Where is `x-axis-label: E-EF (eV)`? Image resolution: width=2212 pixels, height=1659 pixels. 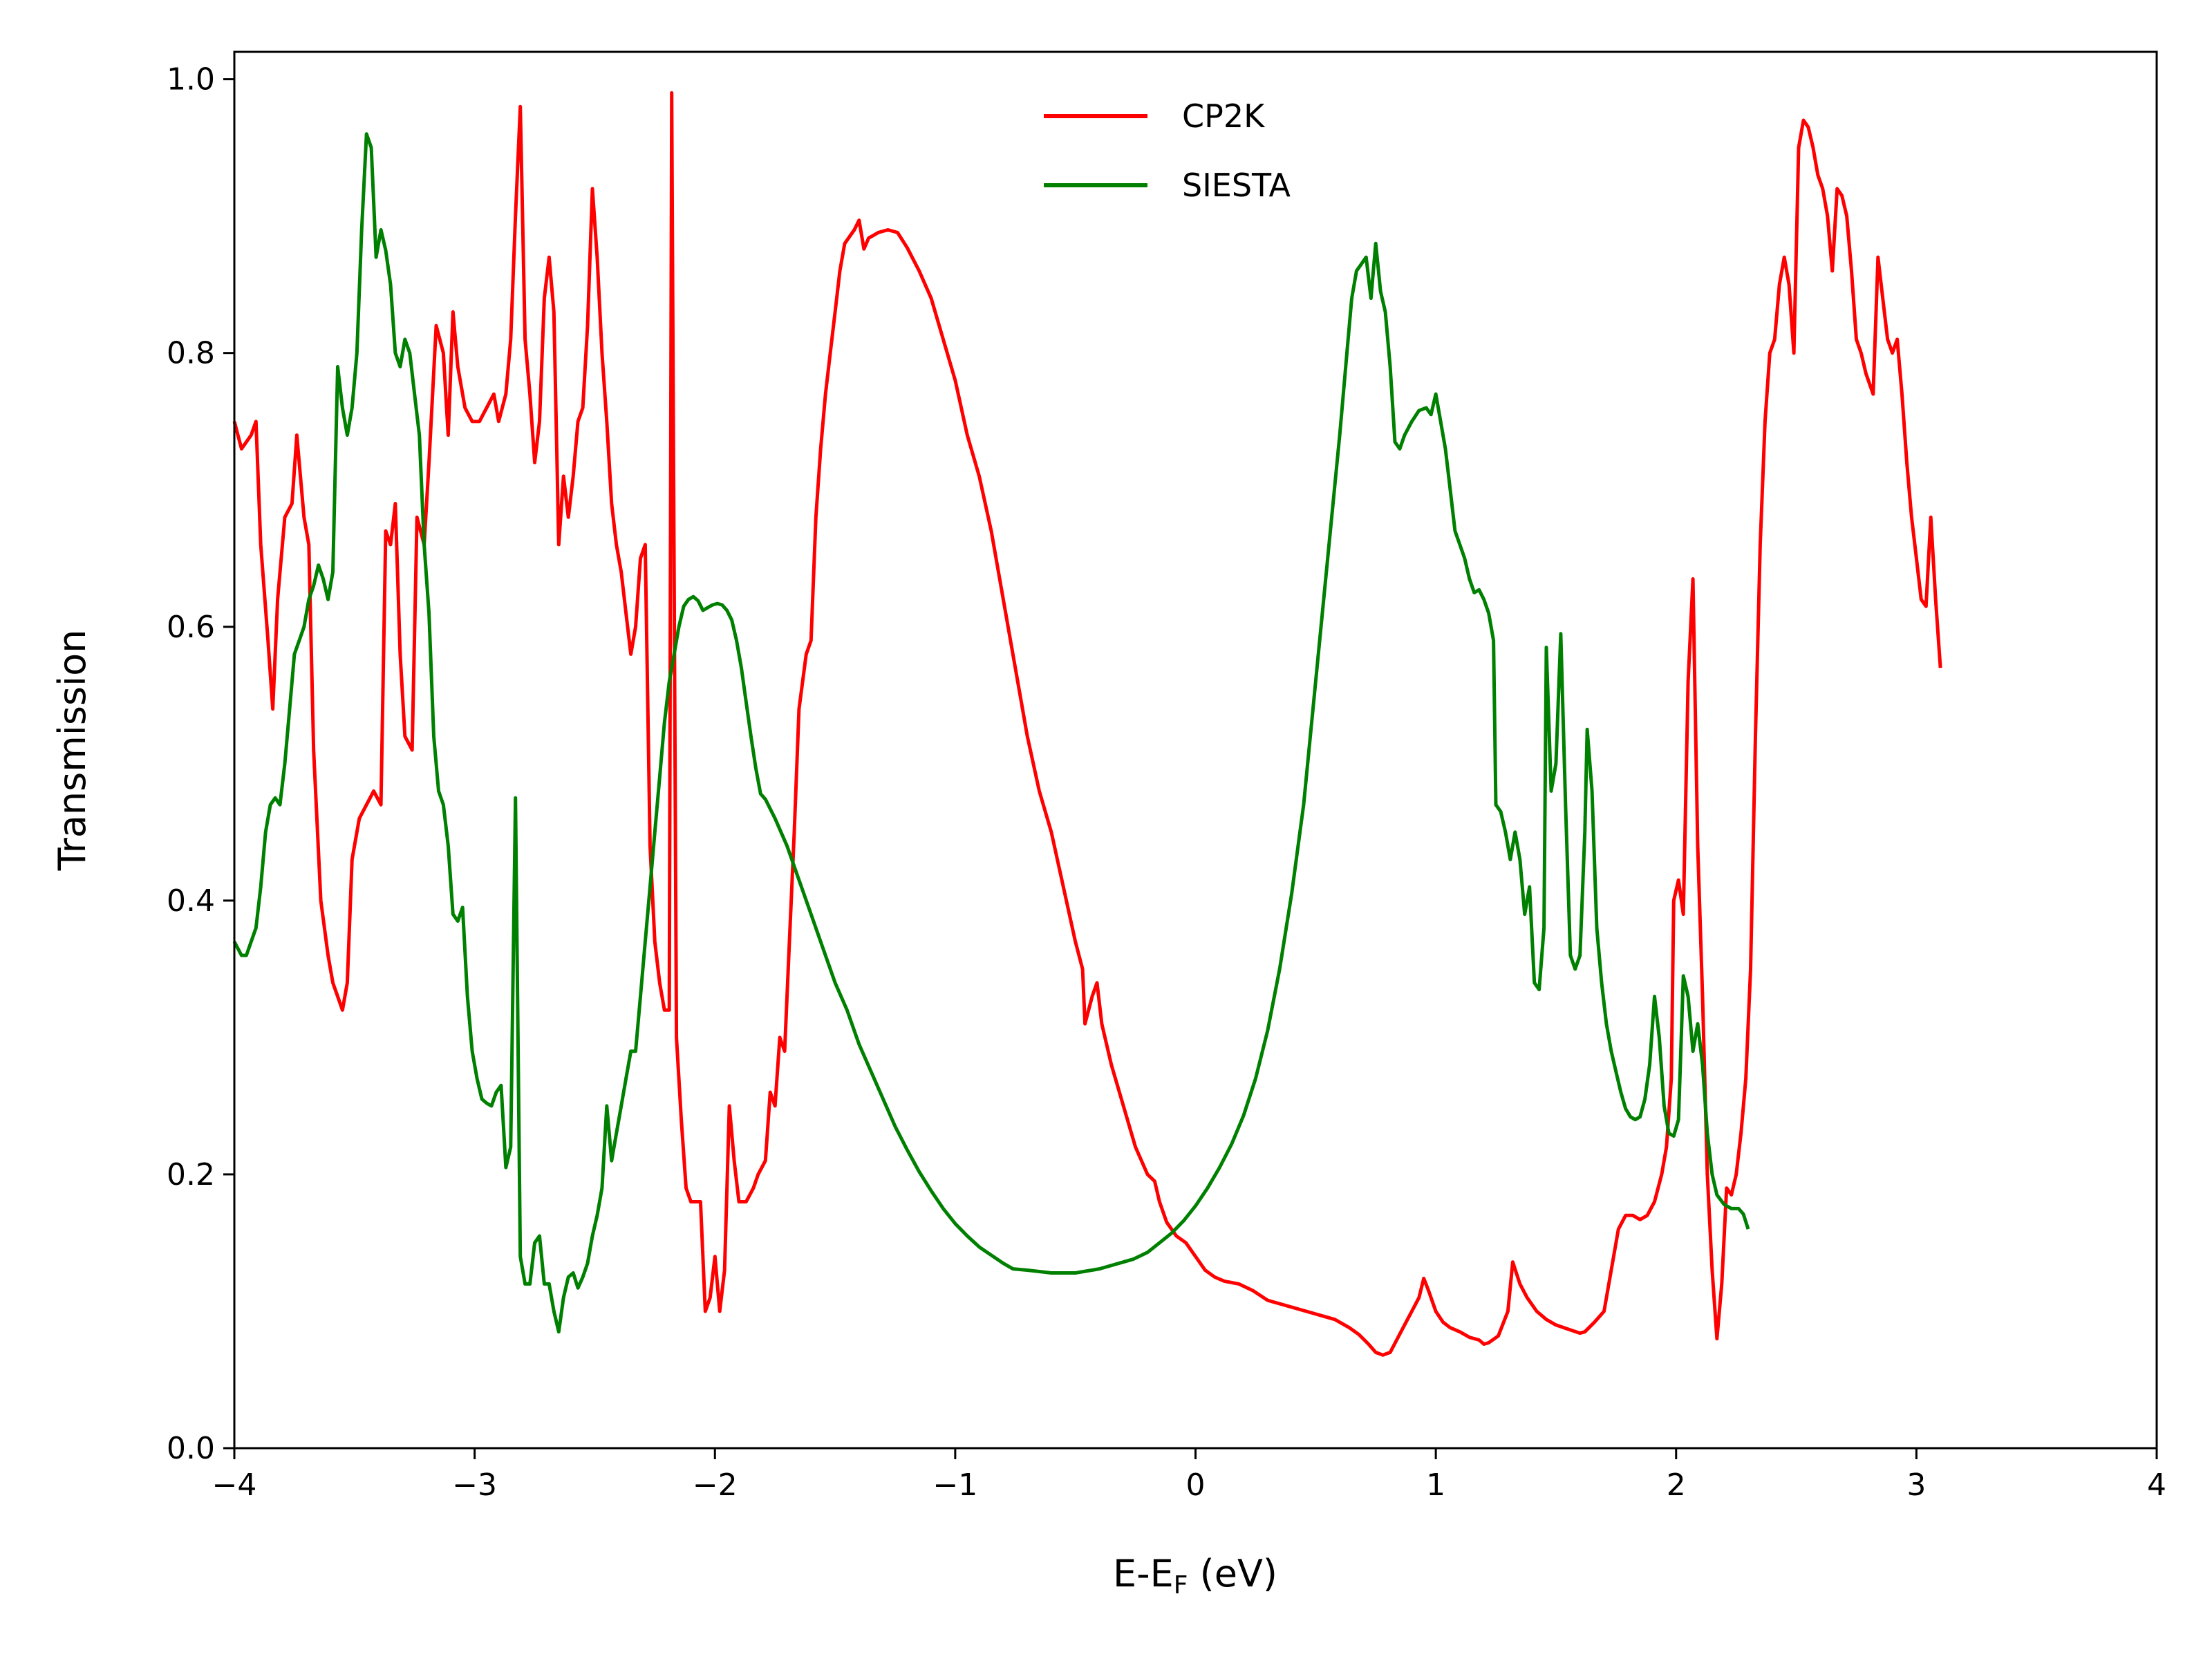
x-axis-label: E-EF (eV) is located at coordinates (1195, 1576).